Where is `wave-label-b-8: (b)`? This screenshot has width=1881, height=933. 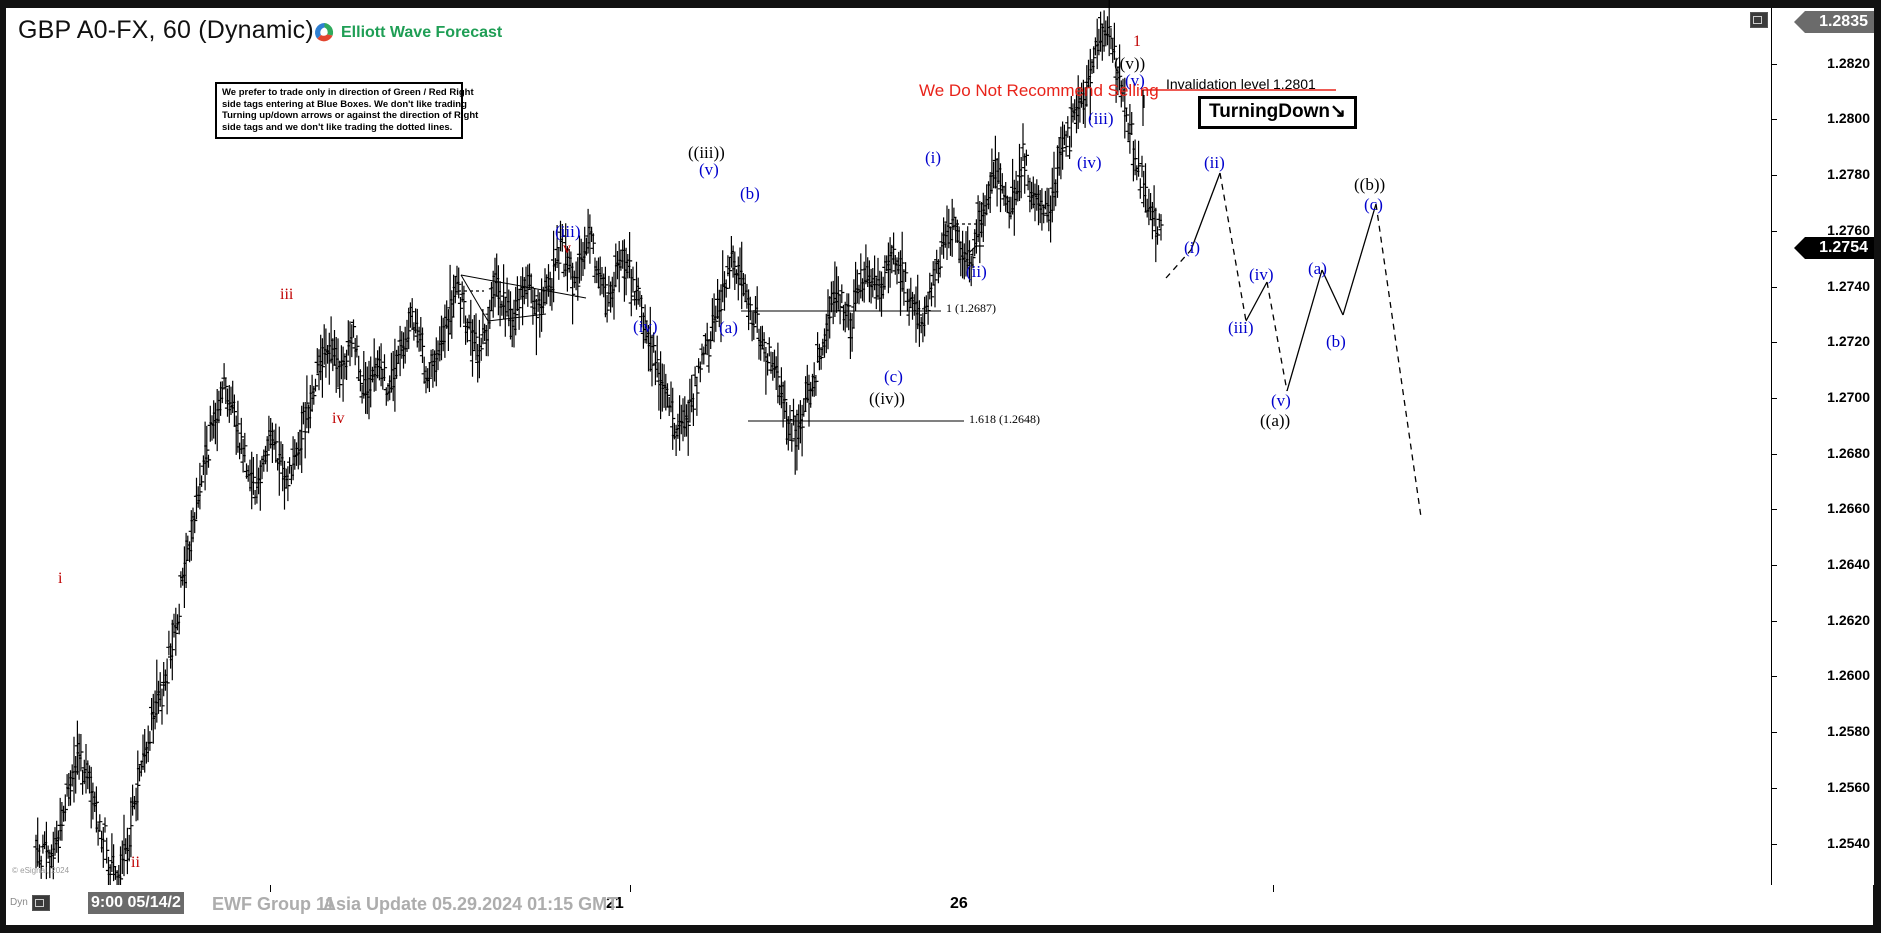 wave-label-b-8: (b) is located at coordinates (750, 193).